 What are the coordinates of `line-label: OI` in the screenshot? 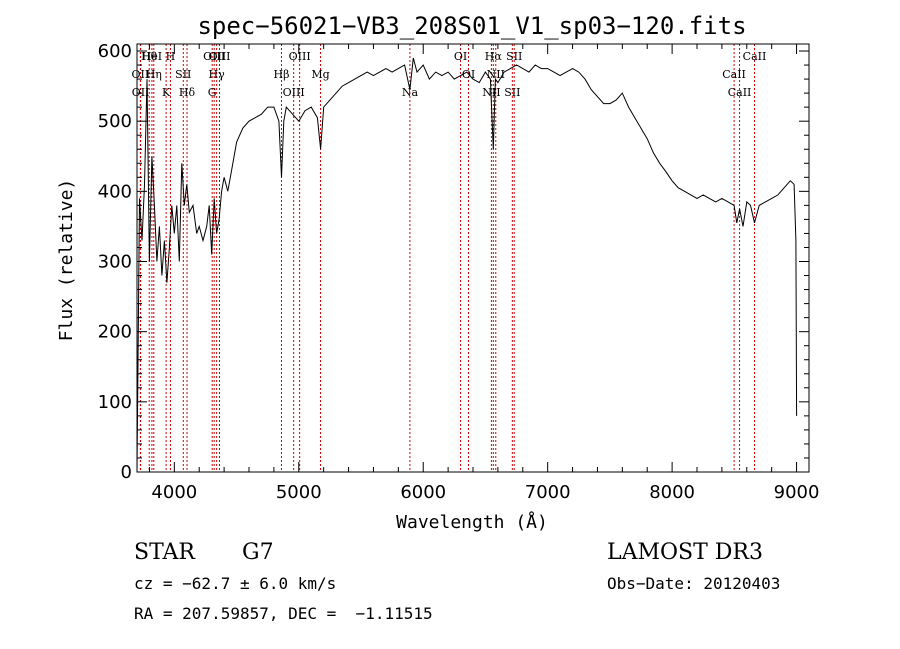 It's located at (460, 56).